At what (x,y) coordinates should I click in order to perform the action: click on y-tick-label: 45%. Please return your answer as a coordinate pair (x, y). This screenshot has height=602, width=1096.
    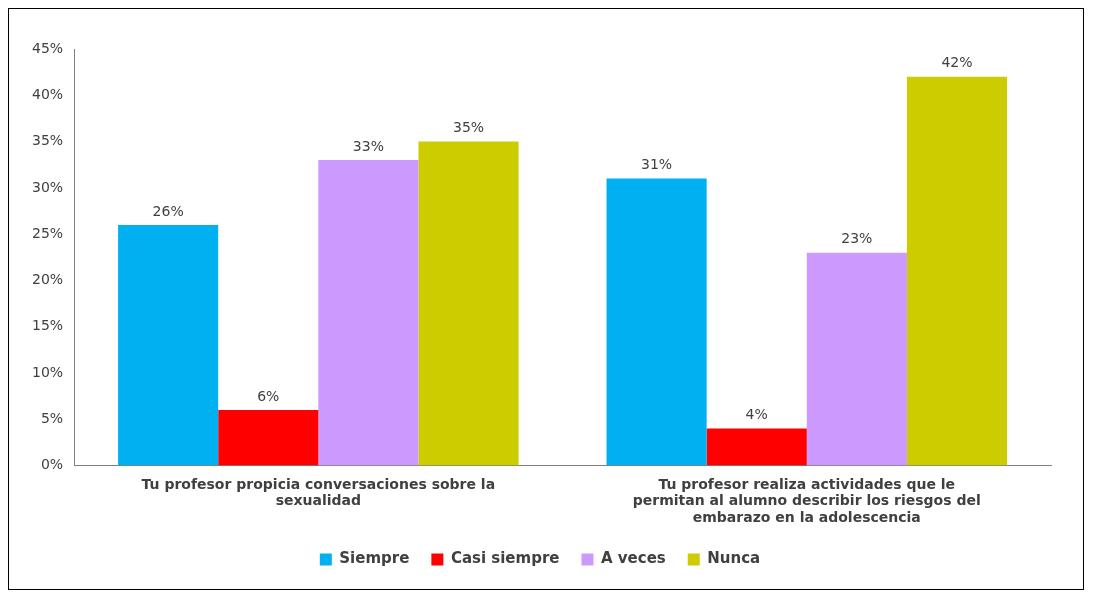
    Looking at the image, I should click on (47, 47).